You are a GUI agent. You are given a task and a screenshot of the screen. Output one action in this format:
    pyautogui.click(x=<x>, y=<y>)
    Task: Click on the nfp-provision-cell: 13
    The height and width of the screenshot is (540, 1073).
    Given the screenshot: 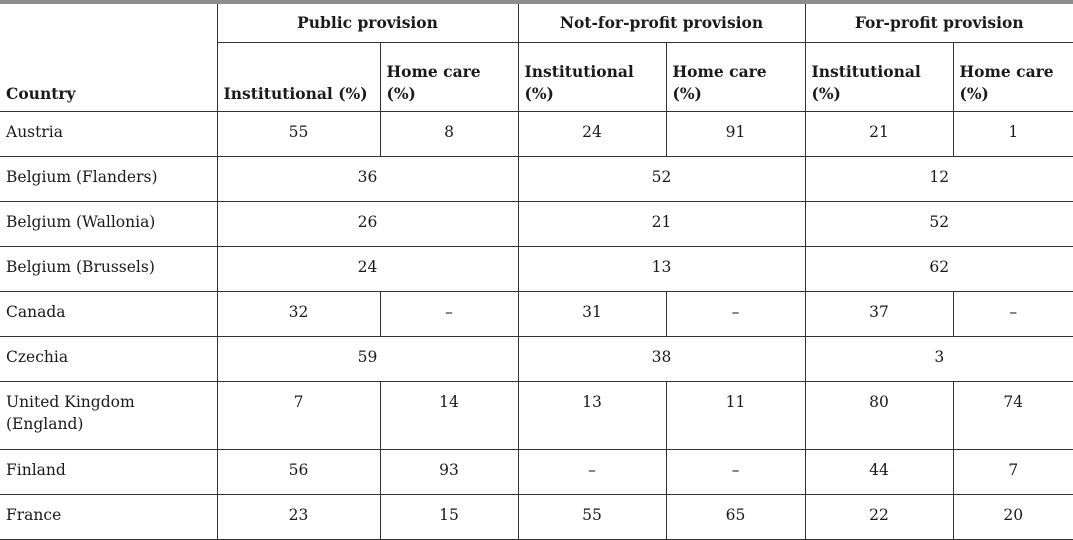 What is the action you would take?
    pyautogui.click(x=661, y=269)
    